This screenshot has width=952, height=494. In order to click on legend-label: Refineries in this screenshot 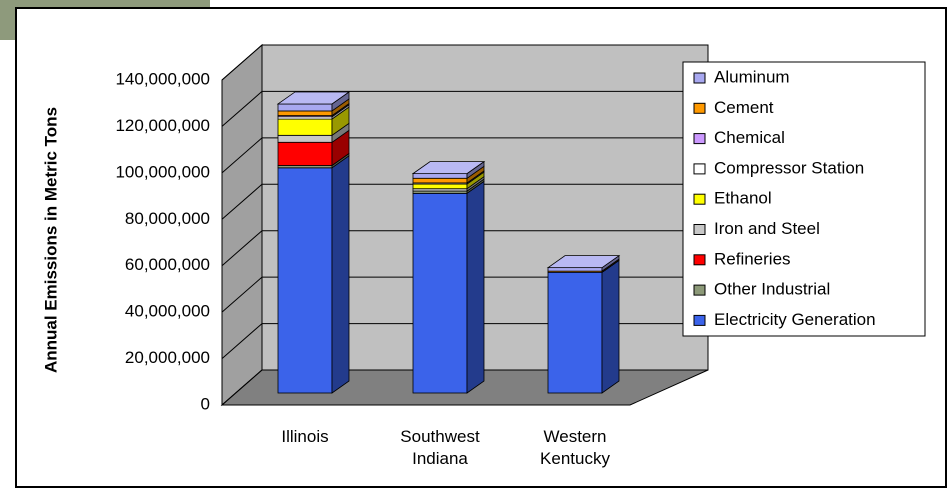, I will do `click(752, 258)`.